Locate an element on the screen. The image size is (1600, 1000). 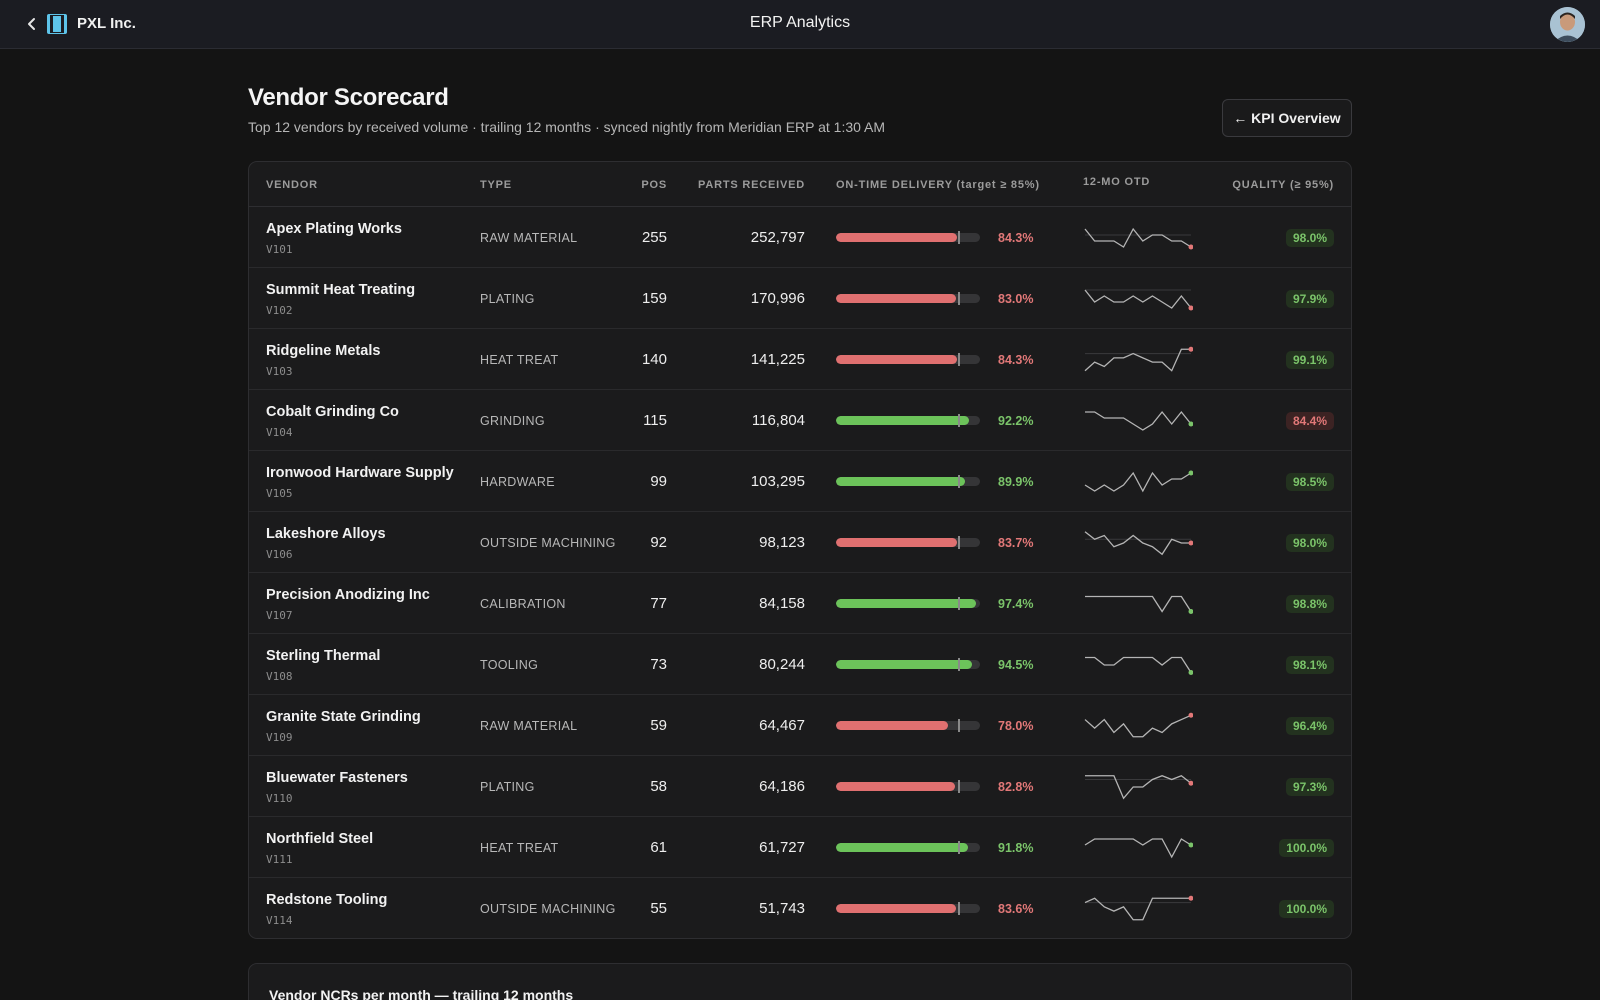
vendor-code: V110 is located at coordinates (279, 798).